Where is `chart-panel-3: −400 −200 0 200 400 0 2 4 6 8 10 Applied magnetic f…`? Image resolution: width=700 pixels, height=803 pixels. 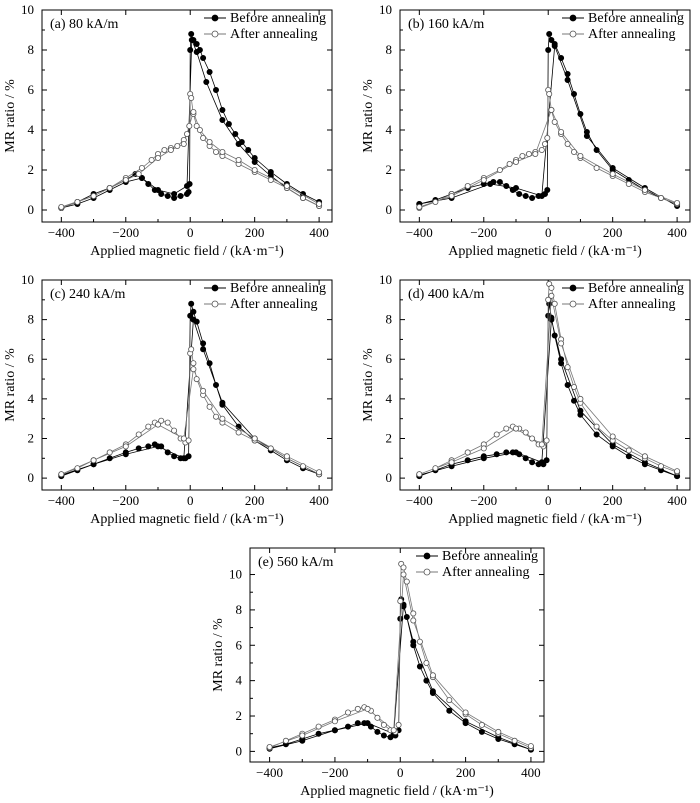 chart-panel-3: −400 −200 0 200 400 0 2 4 6 8 10 Applied magnetic f… is located at coordinates (168, 399).